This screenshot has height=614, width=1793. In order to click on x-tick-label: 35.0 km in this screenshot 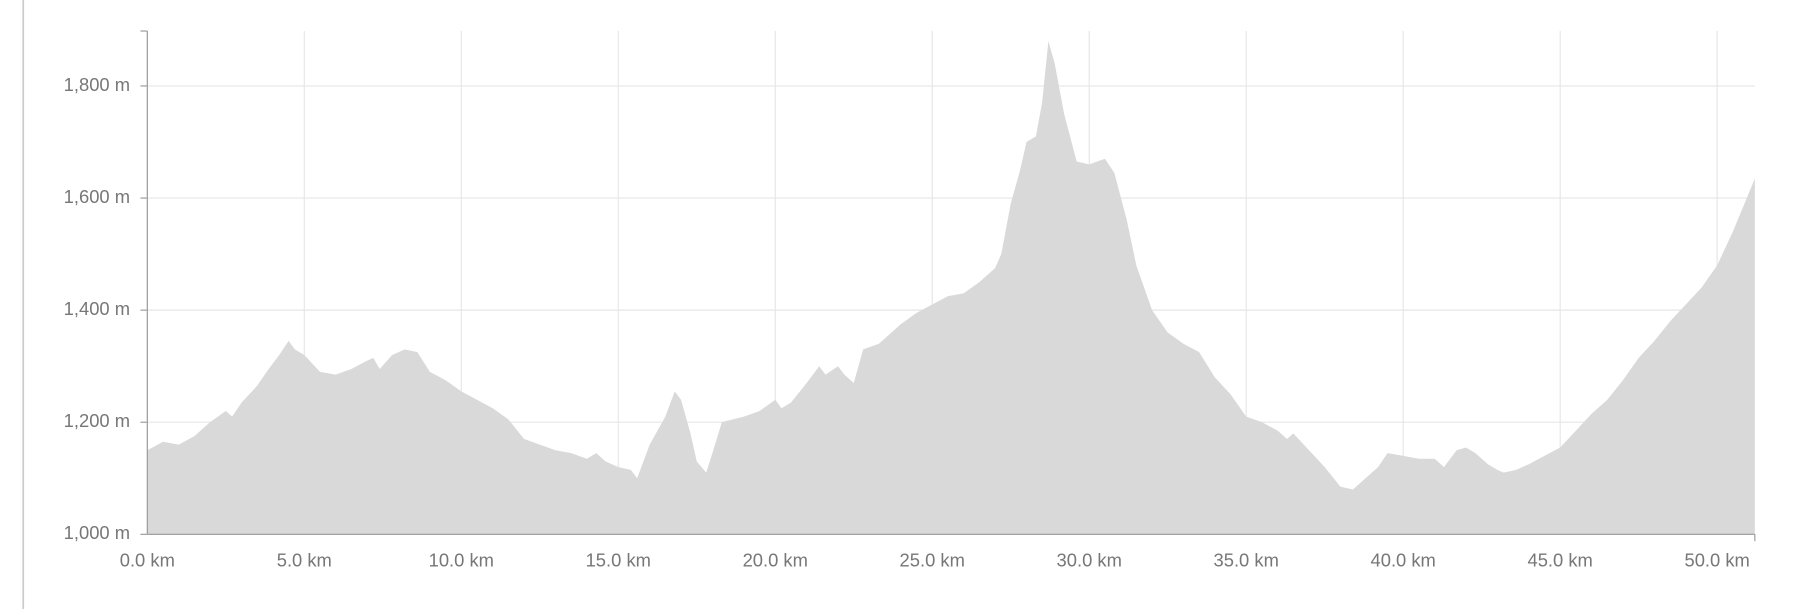, I will do `click(1246, 560)`.